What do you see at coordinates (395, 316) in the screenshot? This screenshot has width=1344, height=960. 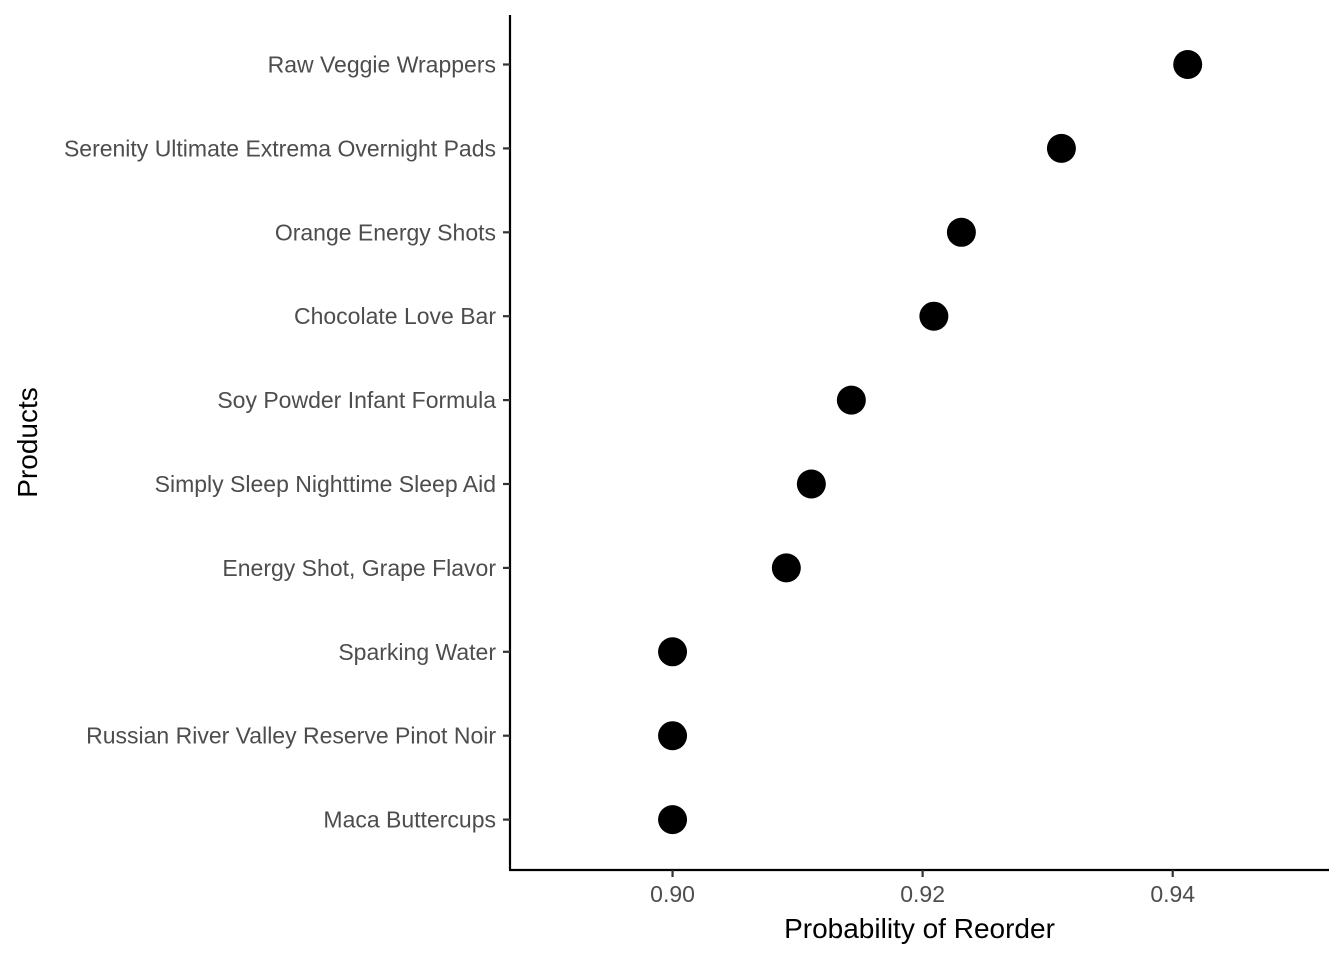 I see `y-tick-label: Chocolate Love Bar` at bounding box center [395, 316].